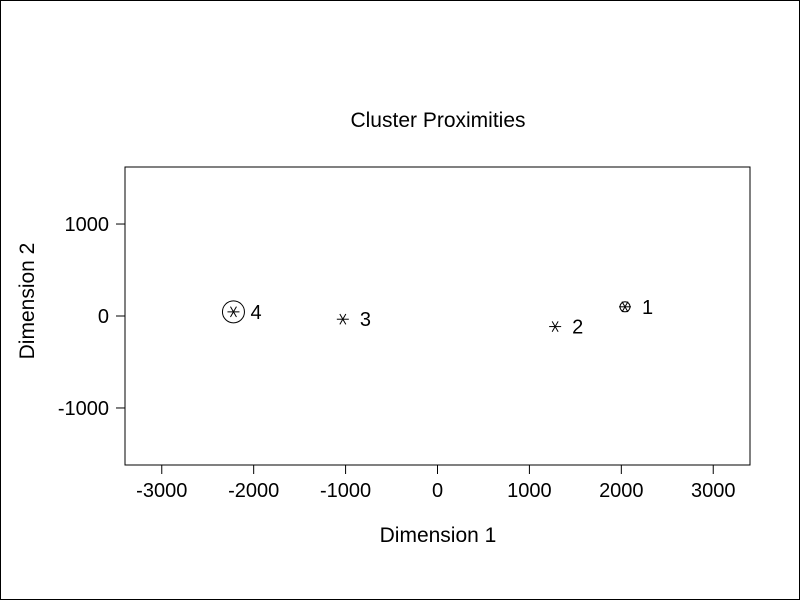  I want to click on y-axis: 1000 0 -1000, so click(91, 317).